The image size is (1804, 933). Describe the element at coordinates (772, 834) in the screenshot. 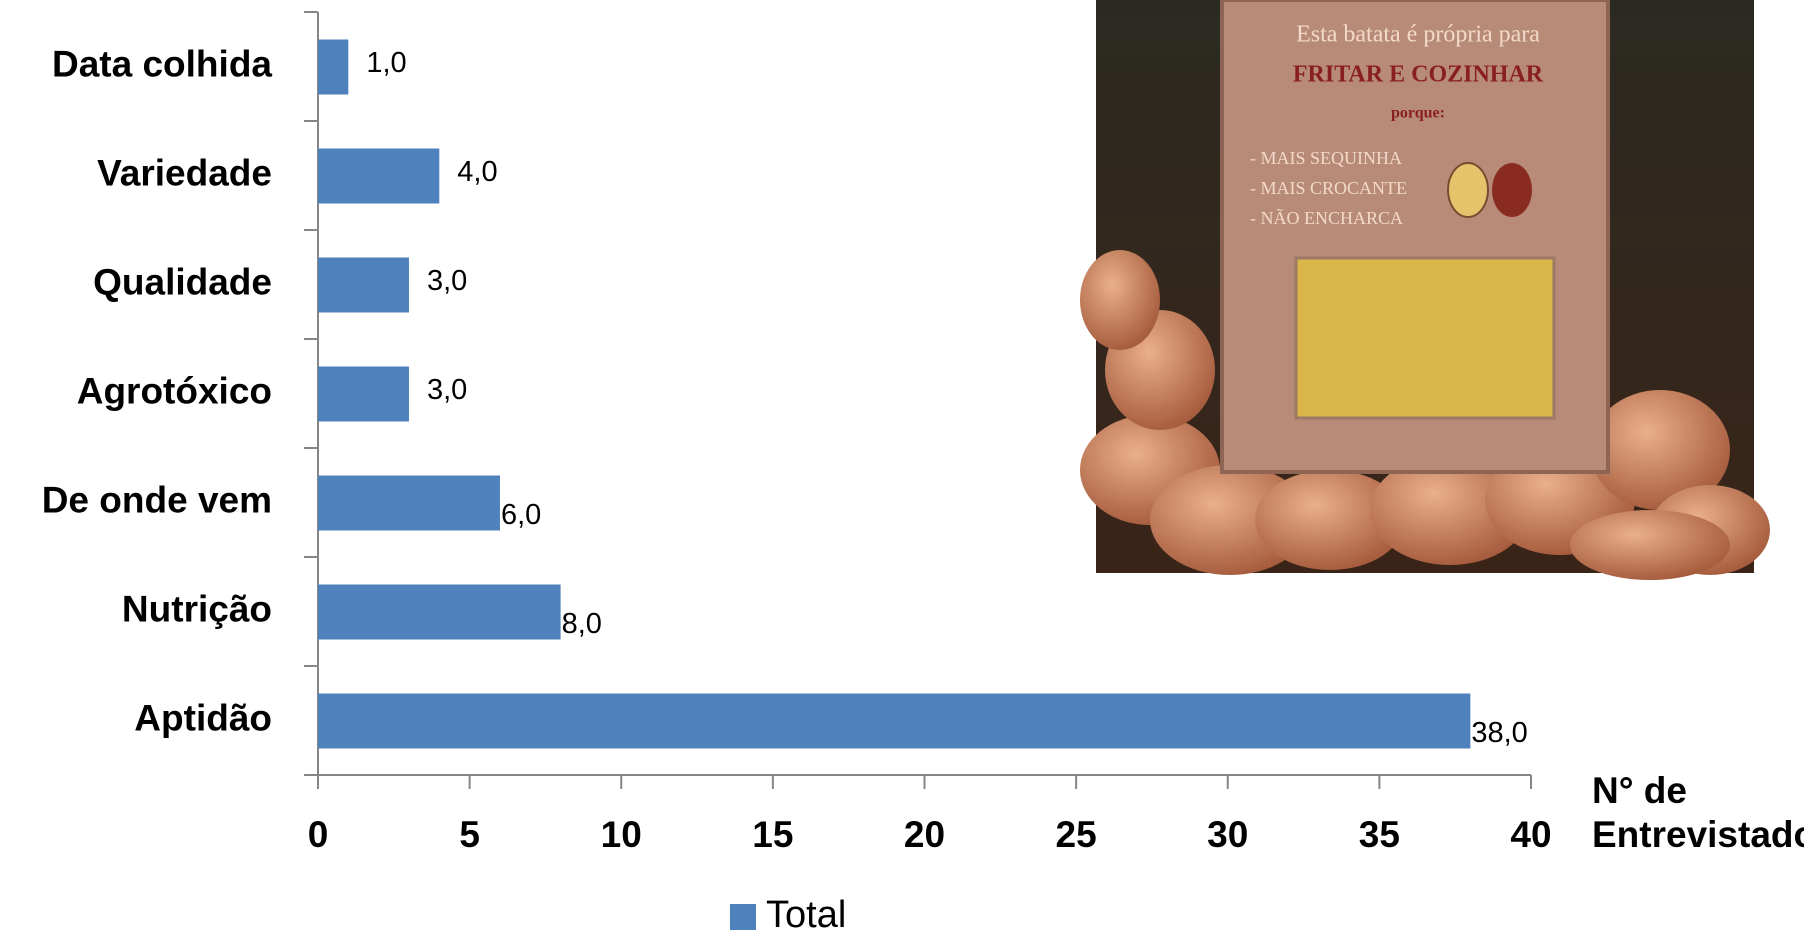

I see `x-tick-label: 15` at that location.